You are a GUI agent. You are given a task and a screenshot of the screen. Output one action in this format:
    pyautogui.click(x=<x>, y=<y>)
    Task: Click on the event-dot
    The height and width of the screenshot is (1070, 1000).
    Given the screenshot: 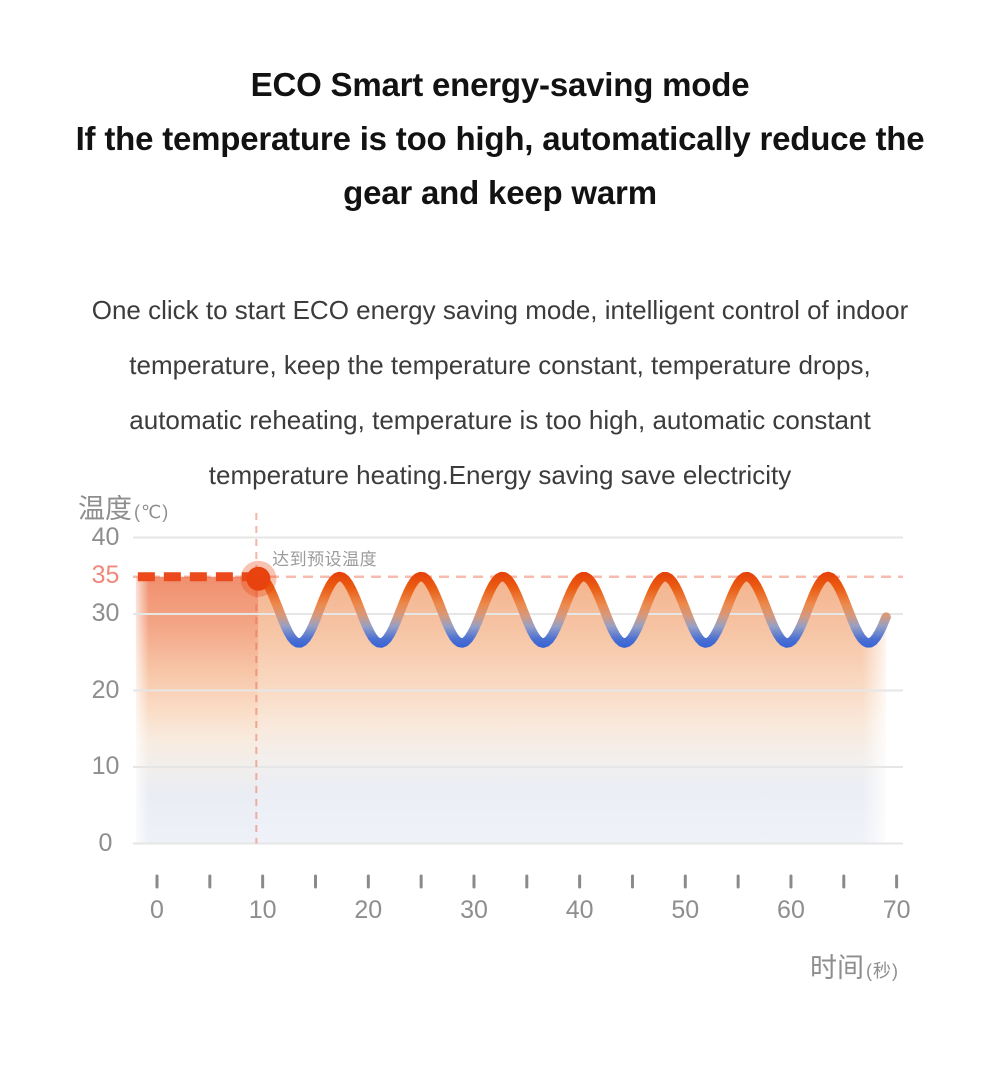 What is the action you would take?
    pyautogui.click(x=258, y=578)
    